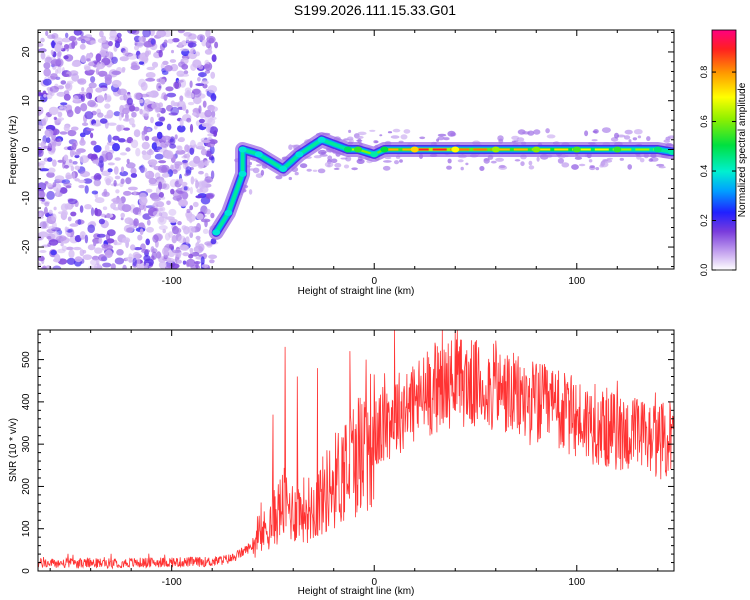 The height and width of the screenshot is (600, 750). I want to click on plot-title: S199.2026.111.15.33.G01, so click(375, 10).